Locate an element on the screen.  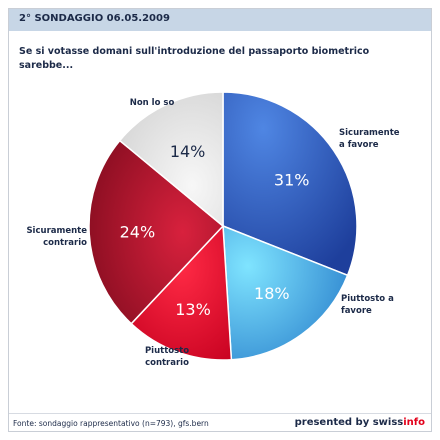
slice-value-0: 31% is located at coordinates (292, 179).